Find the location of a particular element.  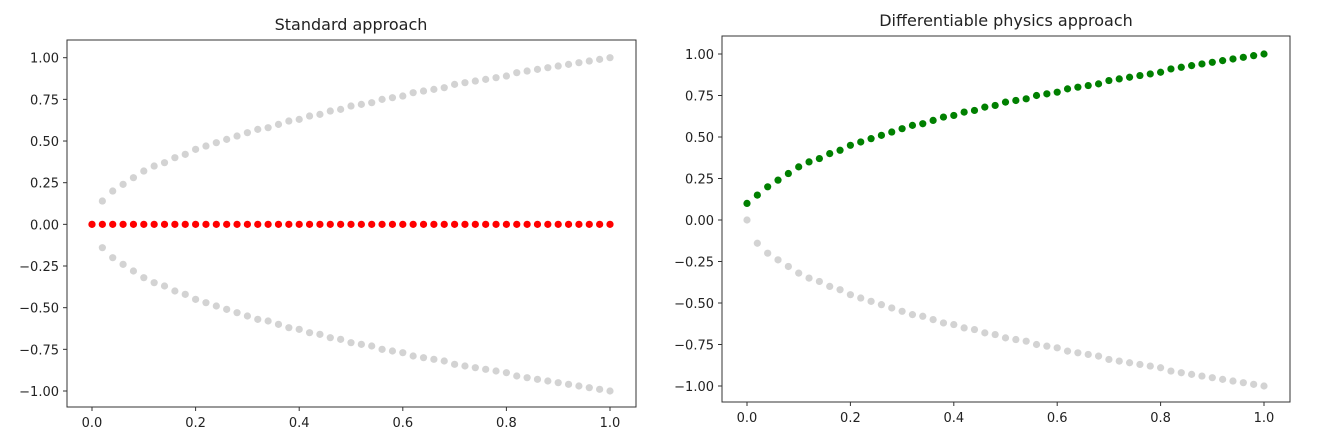

y-tick-label: 0.50 is located at coordinates (44, 142).